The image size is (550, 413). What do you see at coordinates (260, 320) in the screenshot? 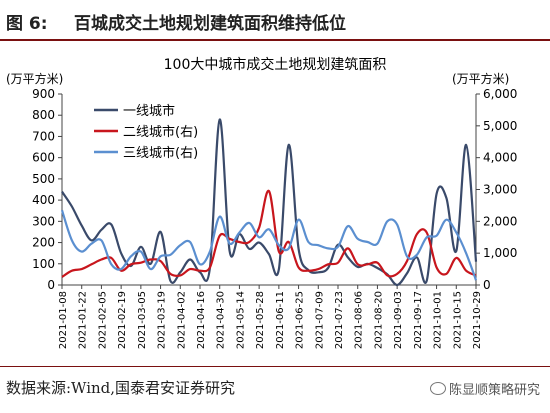
I see `x-tick-label: 2021-05-28` at bounding box center [260, 320].